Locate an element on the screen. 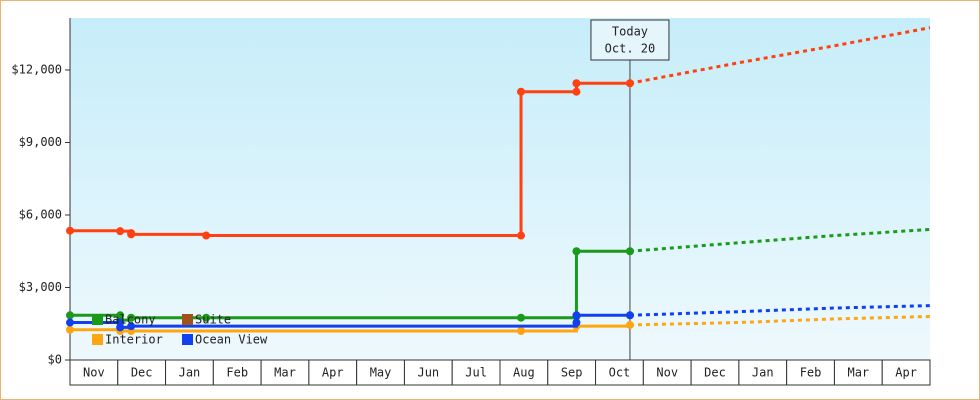  legend-label: Balcony is located at coordinates (130, 320).